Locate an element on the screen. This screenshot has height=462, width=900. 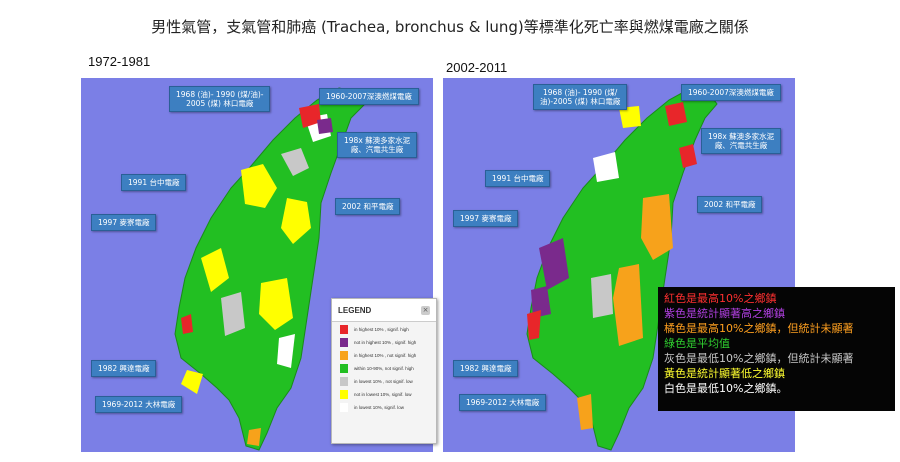
explanation-orange: 橘色是最高10%之鄉鎮，但統計未顯著 is located at coordinates (759, 328).